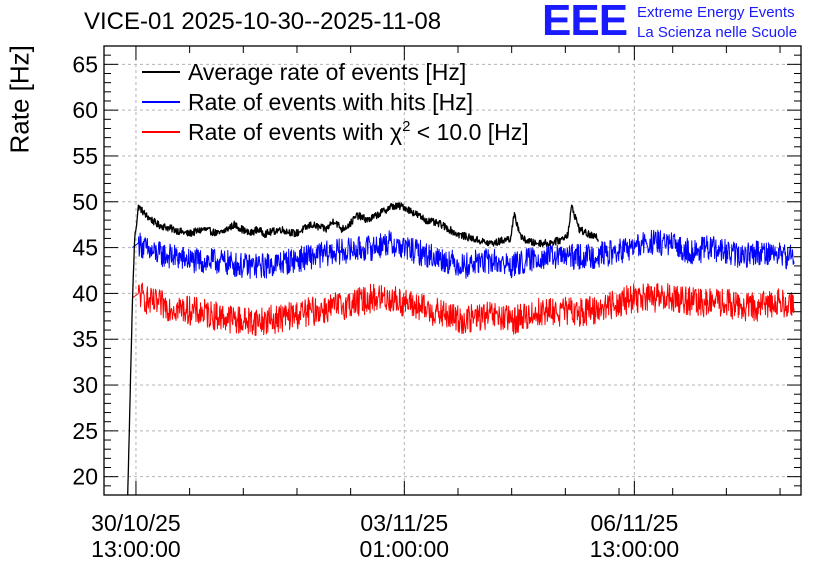 The height and width of the screenshot is (572, 836). Describe the element at coordinates (85, 156) in the screenshot. I see `y-tick-label: 55` at that location.